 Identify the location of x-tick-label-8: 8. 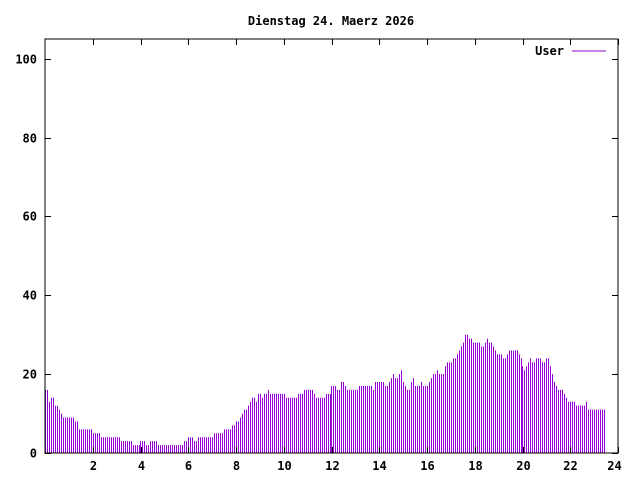
(236, 466).